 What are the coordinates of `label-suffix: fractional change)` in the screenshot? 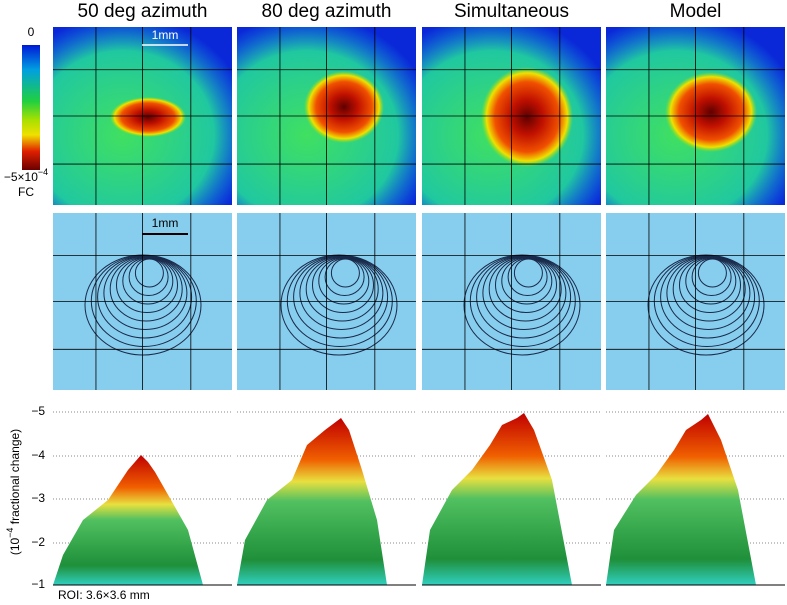 It's located at (15, 478).